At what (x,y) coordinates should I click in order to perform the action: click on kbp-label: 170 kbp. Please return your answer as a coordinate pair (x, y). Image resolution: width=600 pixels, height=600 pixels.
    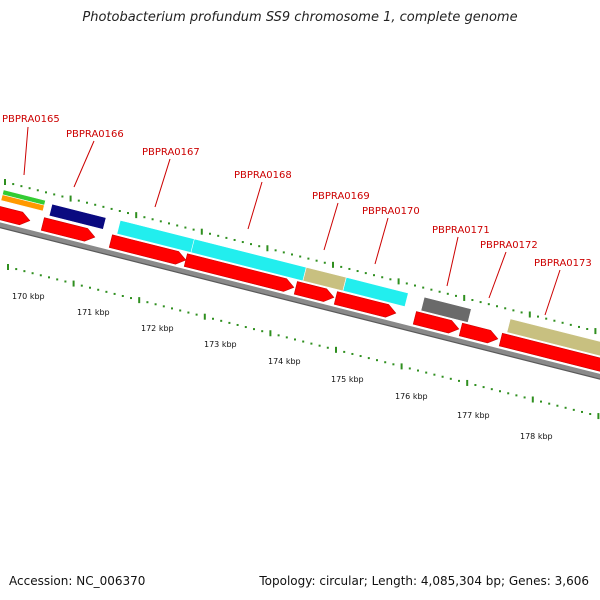
    Looking at the image, I should click on (28, 296).